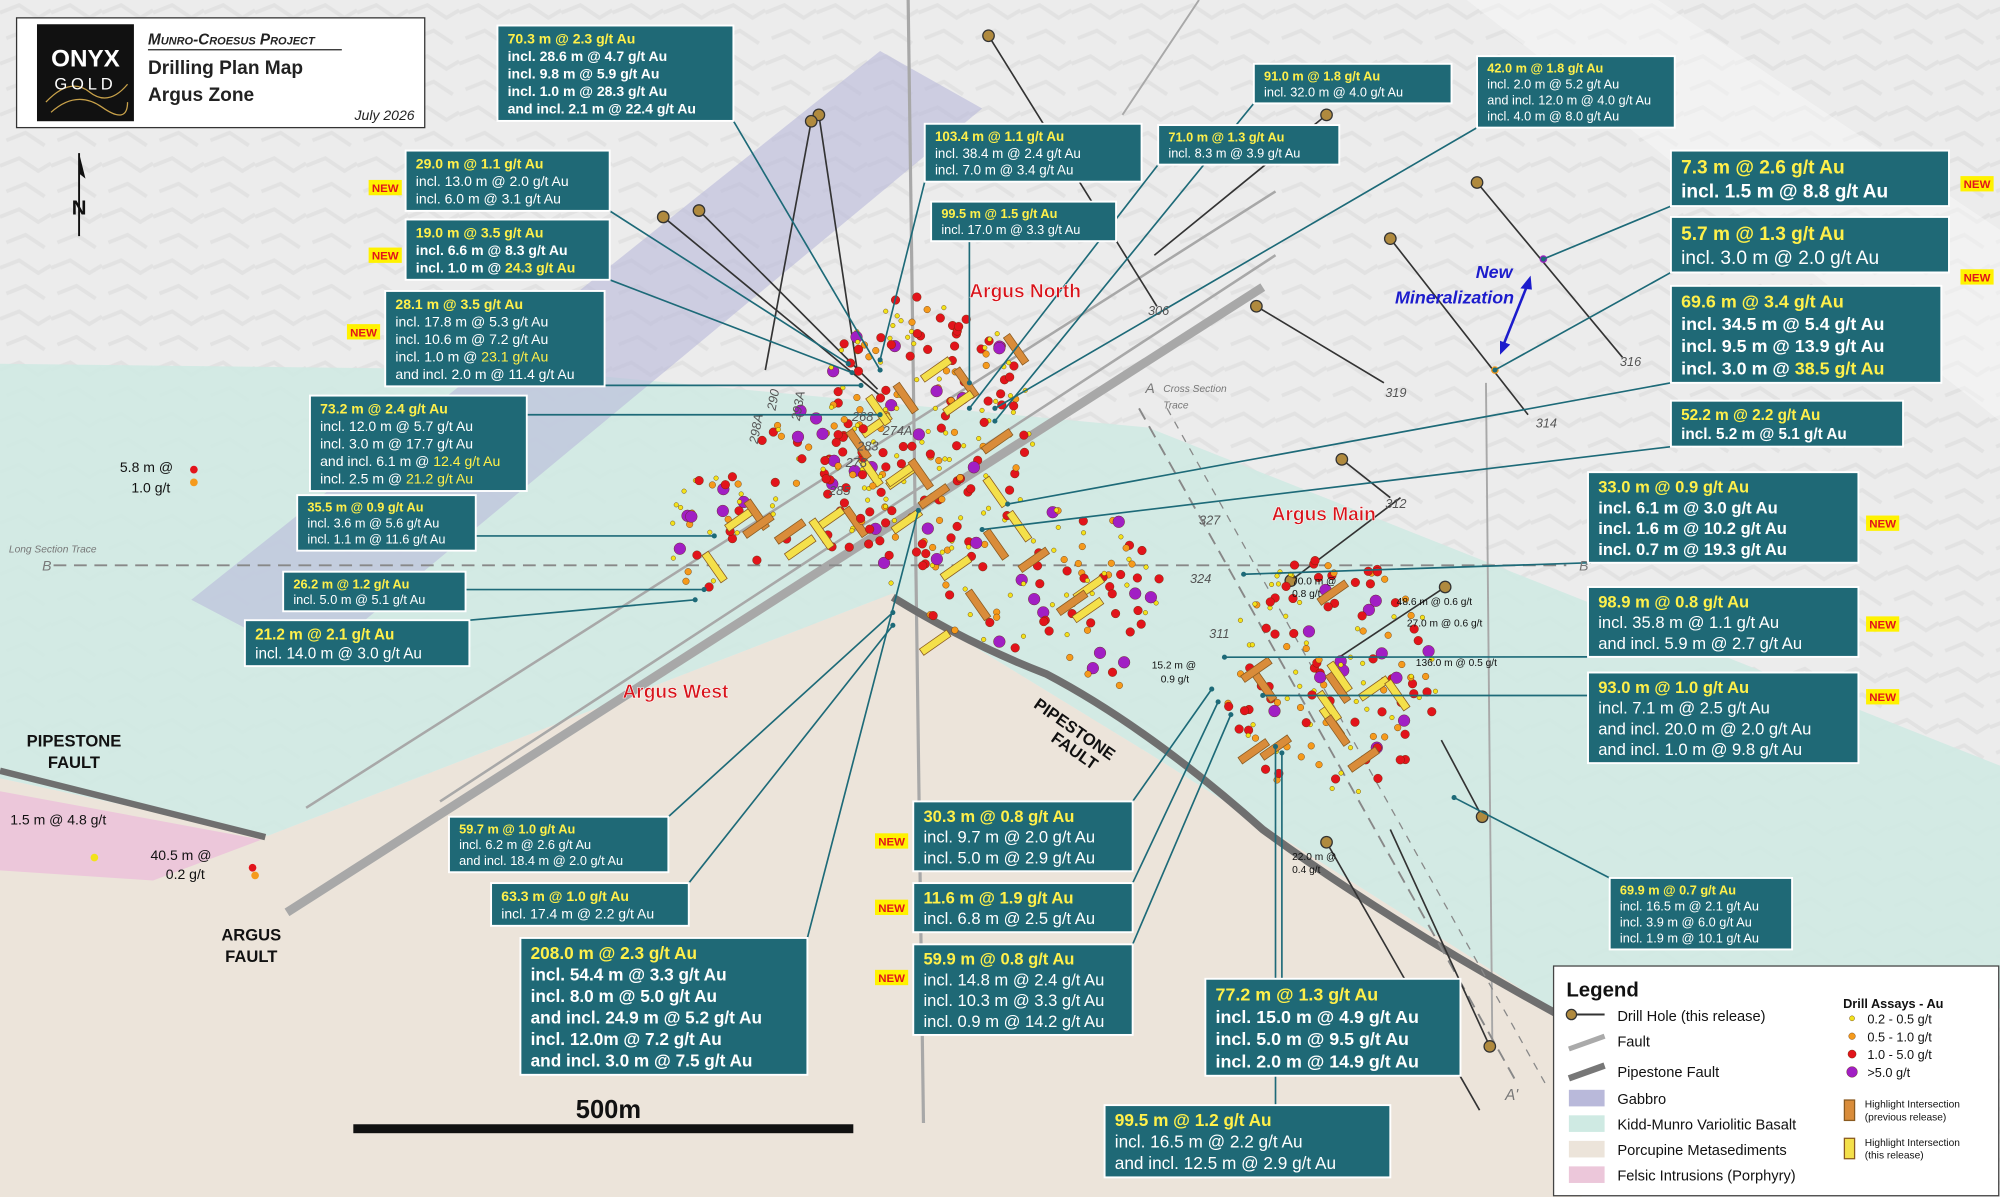 Image resolution: width=2000 pixels, height=1197 pixels. I want to click on callout-line: incl. 1.0 m @ 23.1 g/t Au, so click(471, 356).